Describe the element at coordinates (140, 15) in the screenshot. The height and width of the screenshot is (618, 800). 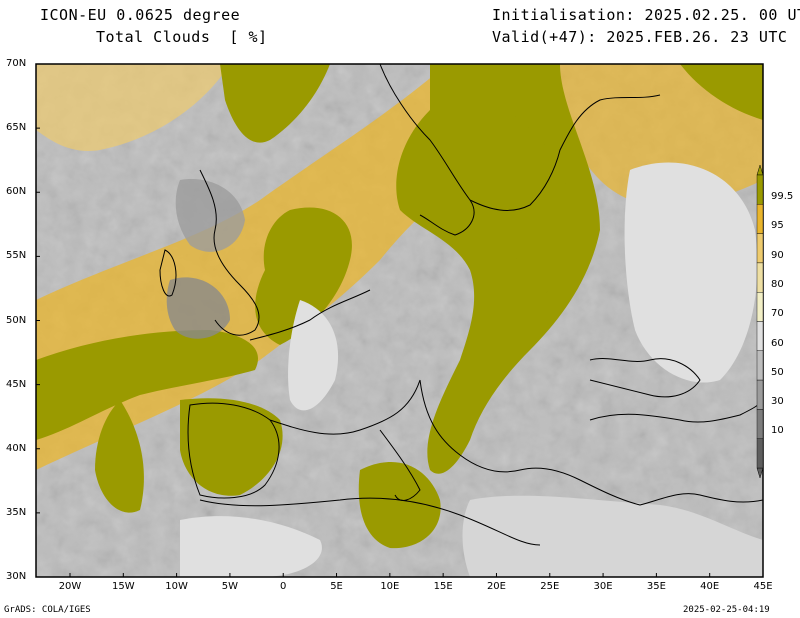
I see `model-title: ICON-EU 0.0625 degree` at that location.